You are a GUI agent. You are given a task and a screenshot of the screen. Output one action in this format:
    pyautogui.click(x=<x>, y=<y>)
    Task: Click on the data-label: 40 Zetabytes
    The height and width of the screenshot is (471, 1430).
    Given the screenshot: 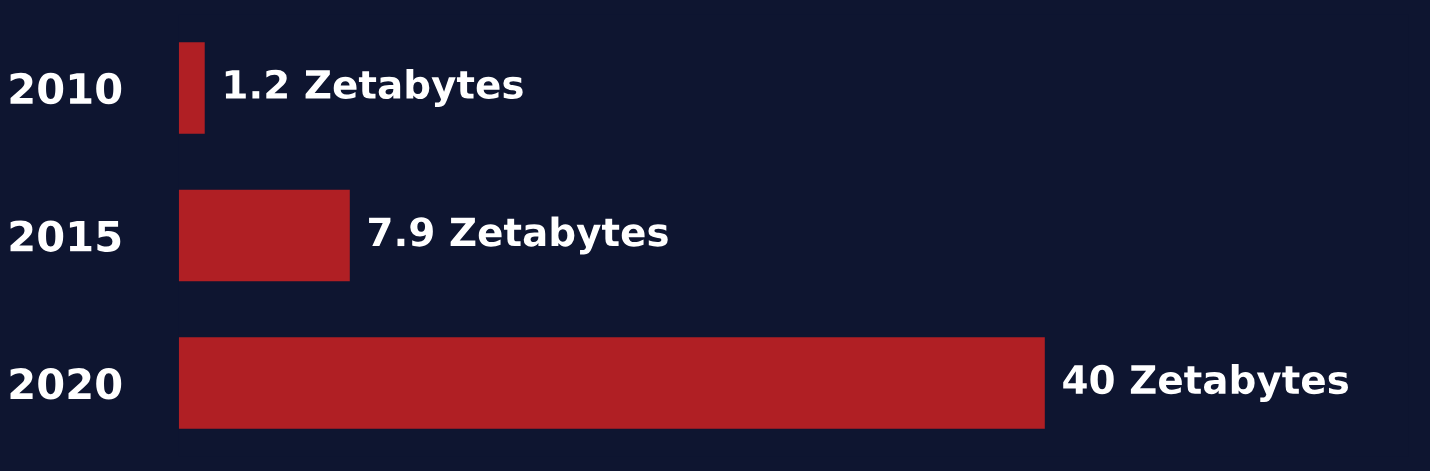 What is the action you would take?
    pyautogui.click(x=1205, y=383)
    